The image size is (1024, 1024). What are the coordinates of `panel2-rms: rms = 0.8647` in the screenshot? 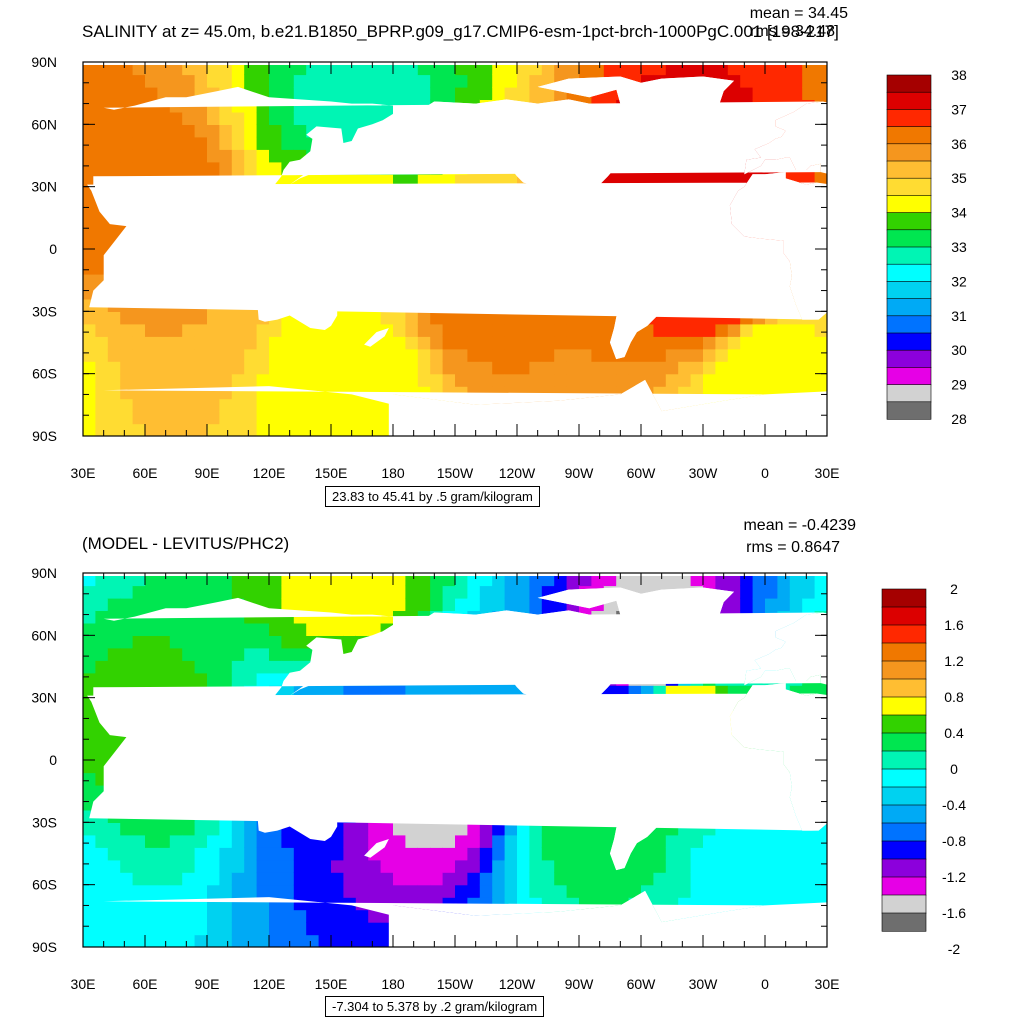 It's located at (793, 547).